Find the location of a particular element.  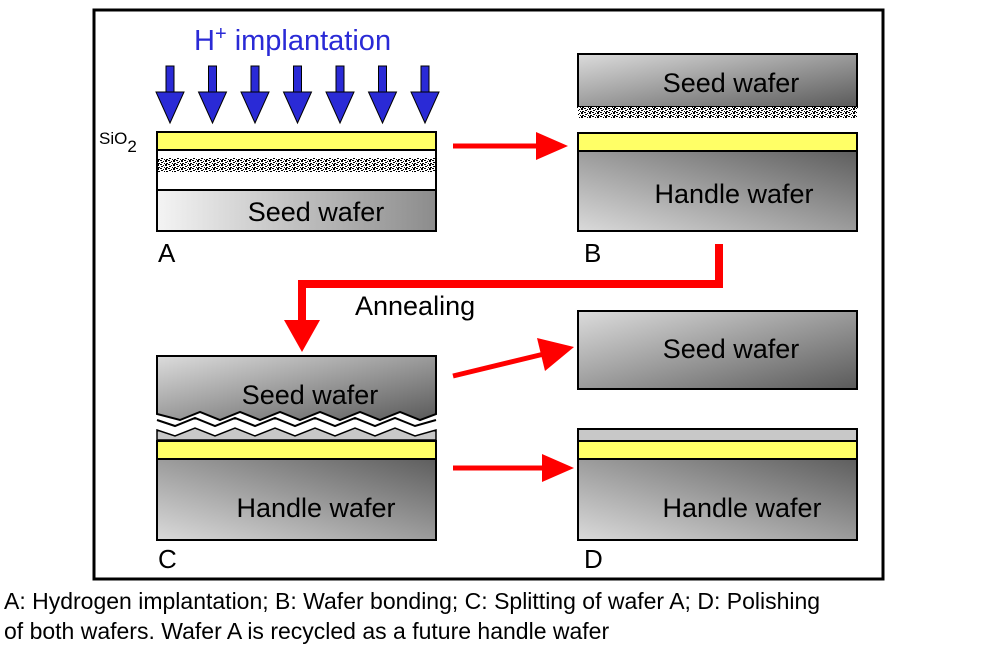

step-c-stack: Seed wafer Handle wafer C is located at coordinates (296, 464).